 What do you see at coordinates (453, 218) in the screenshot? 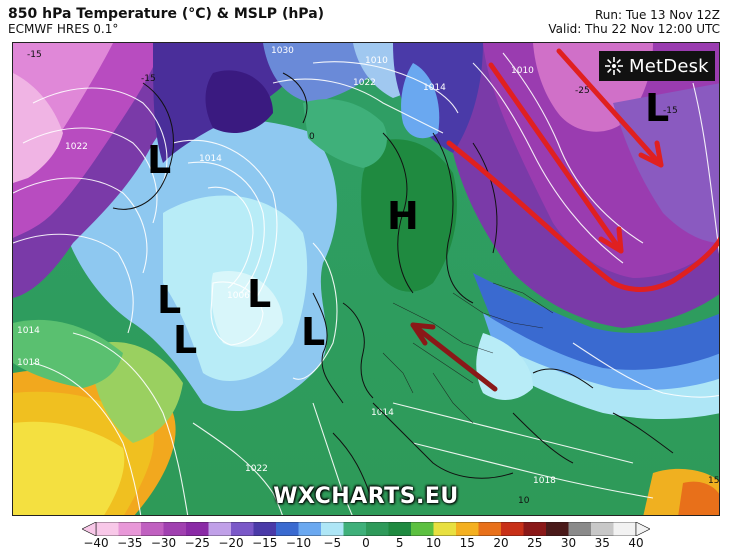
I see `coast-sweden` at bounding box center [453, 218].